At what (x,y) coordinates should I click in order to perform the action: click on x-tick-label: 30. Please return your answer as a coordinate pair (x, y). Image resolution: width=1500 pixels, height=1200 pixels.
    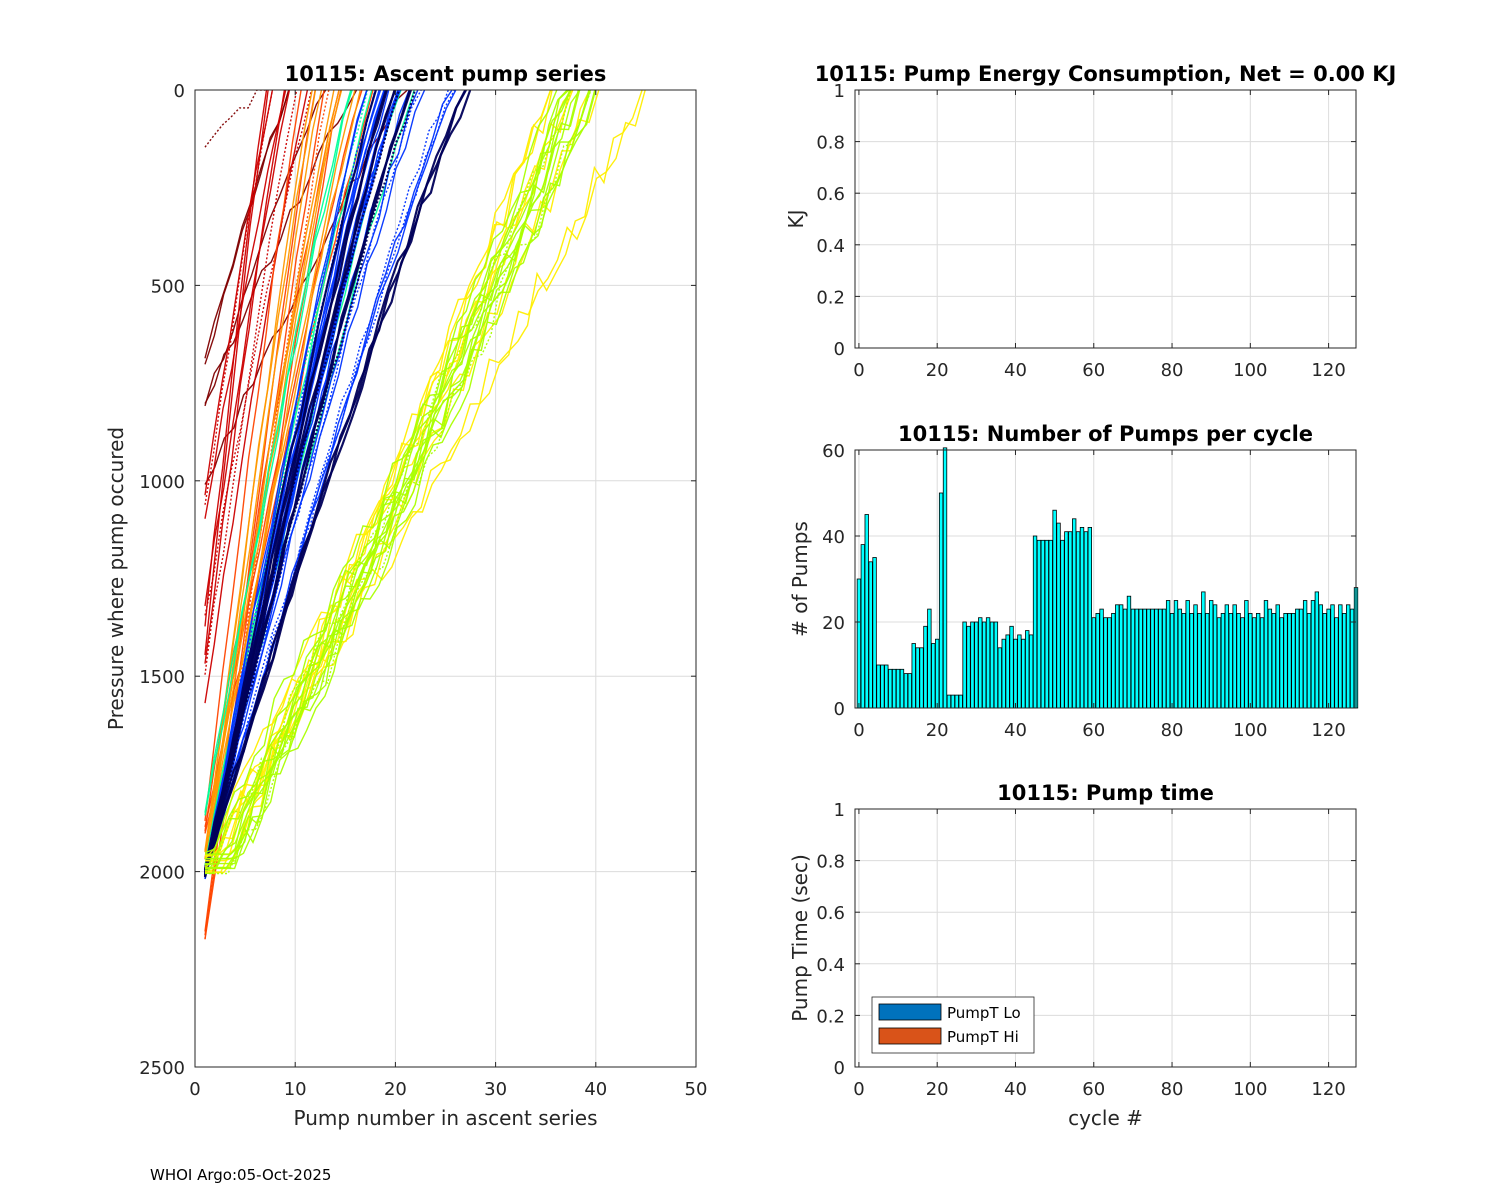
    Looking at the image, I should click on (495, 1089).